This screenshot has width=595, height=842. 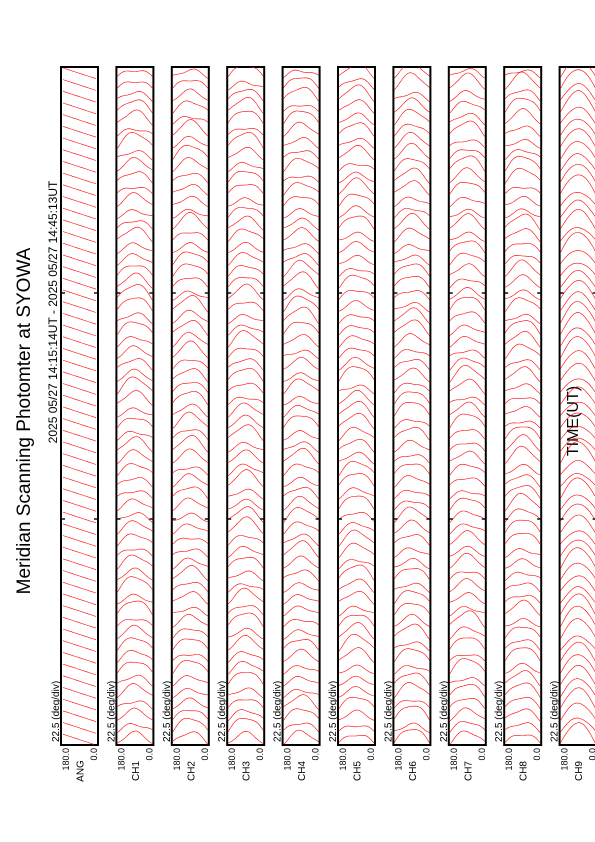 What do you see at coordinates (316, 754) in the screenshot?
I see `y-tick-label-min: 0.0` at bounding box center [316, 754].